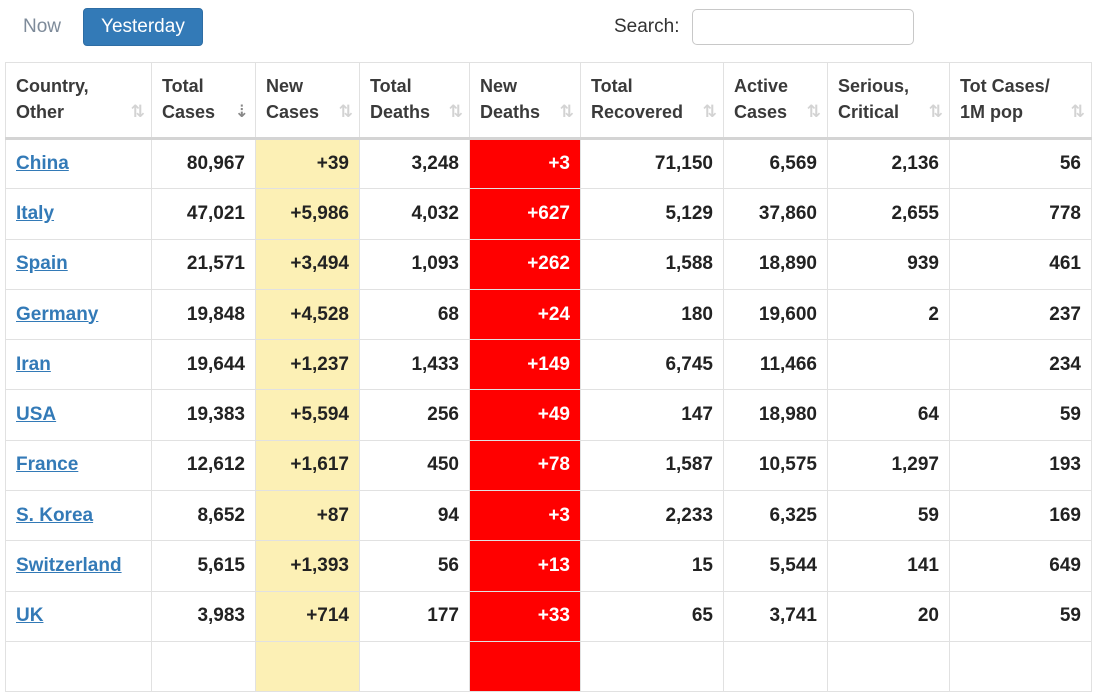  Describe the element at coordinates (35, 213) in the screenshot. I see `country-link: Italy` at that location.